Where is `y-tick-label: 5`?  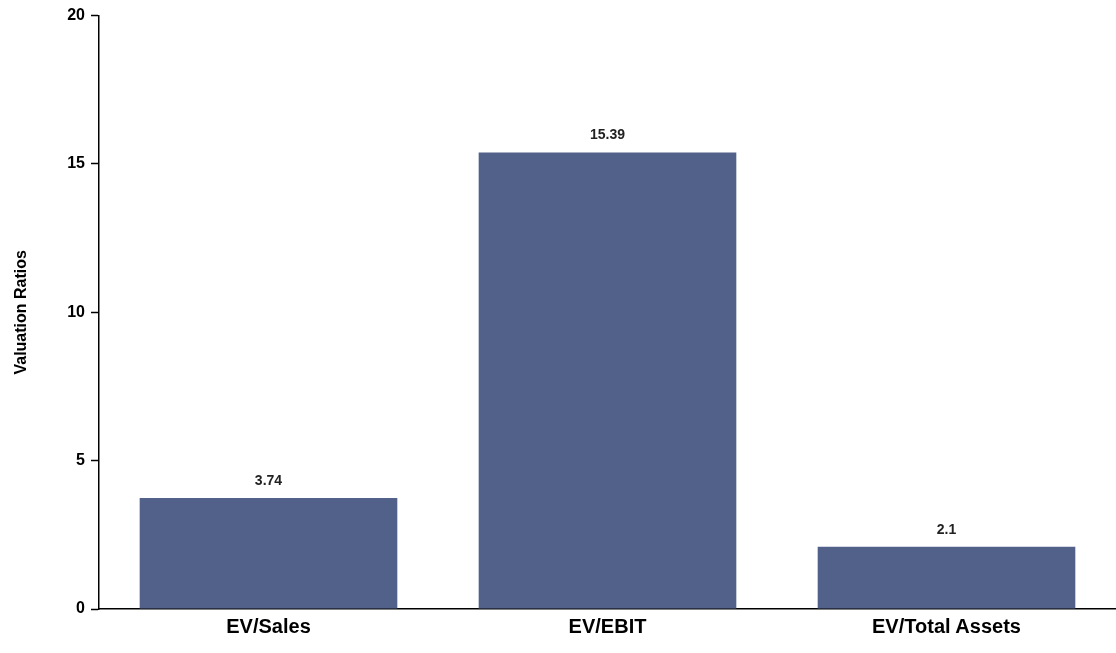 y-tick-label: 5 is located at coordinates (81, 460).